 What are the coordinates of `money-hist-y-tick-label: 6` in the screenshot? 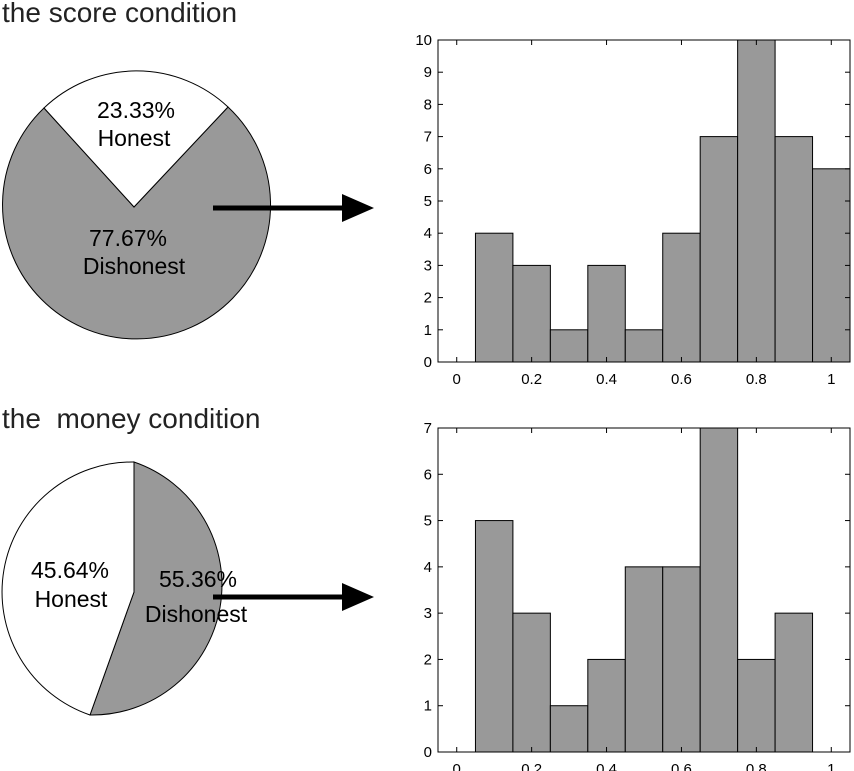 It's located at (428, 474).